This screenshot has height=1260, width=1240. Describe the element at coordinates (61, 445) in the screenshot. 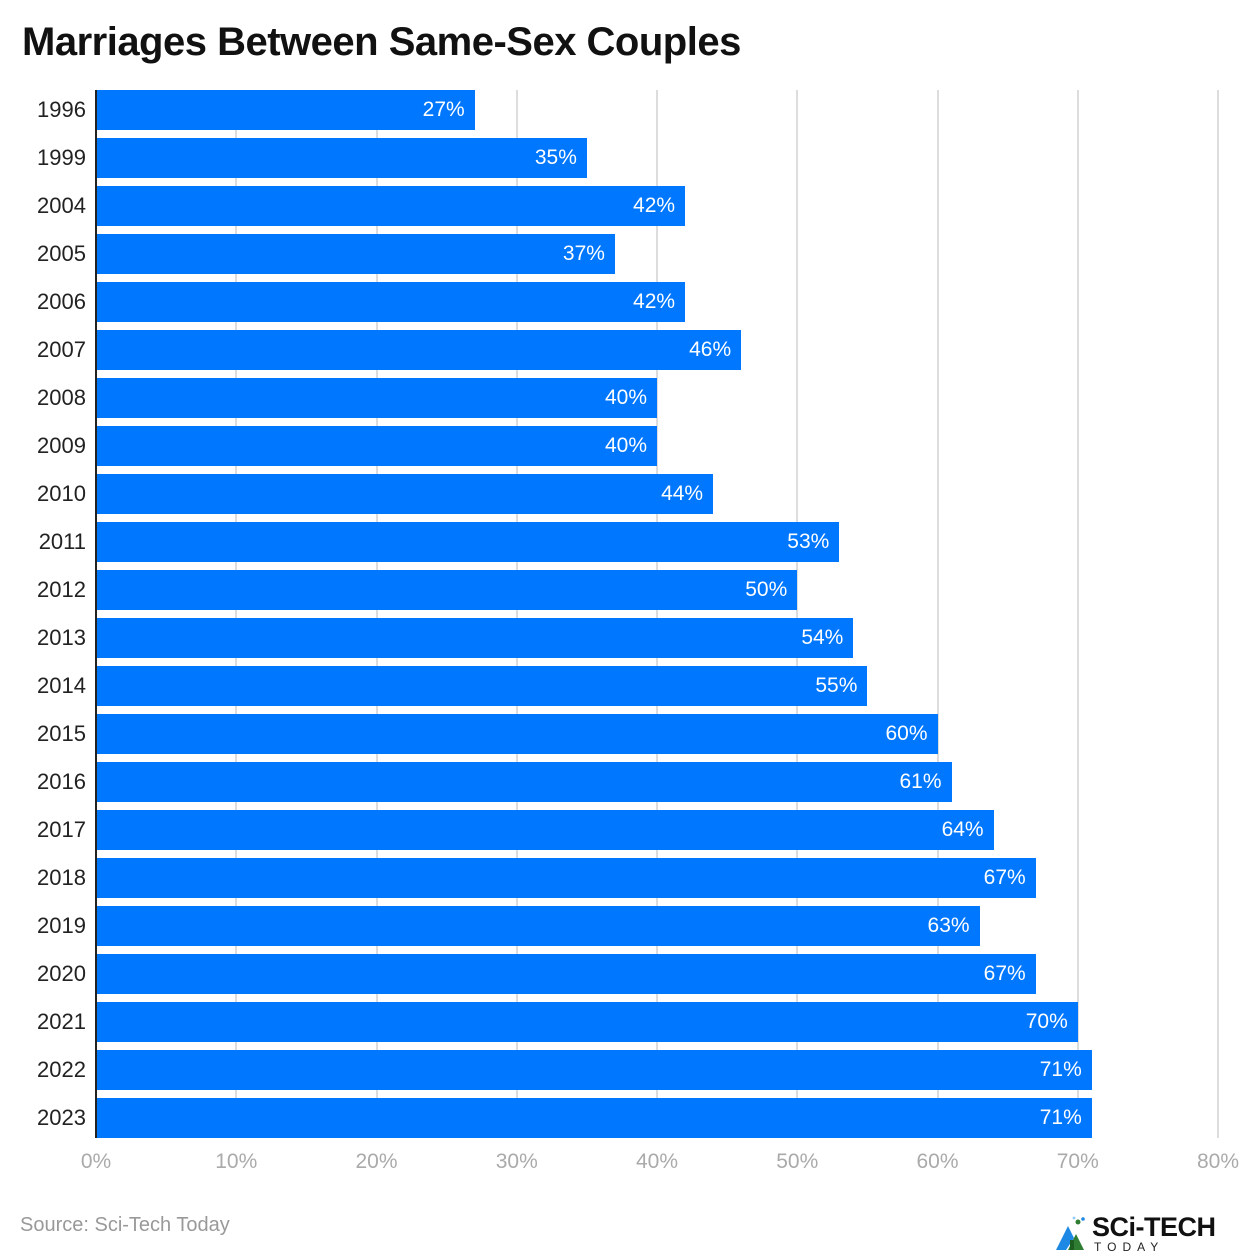

I see `category-label: 2009` at that location.